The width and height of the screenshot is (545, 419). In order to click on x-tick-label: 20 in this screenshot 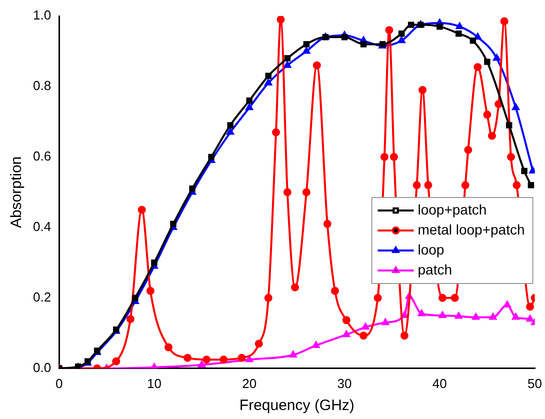, I will do `click(249, 383)`.